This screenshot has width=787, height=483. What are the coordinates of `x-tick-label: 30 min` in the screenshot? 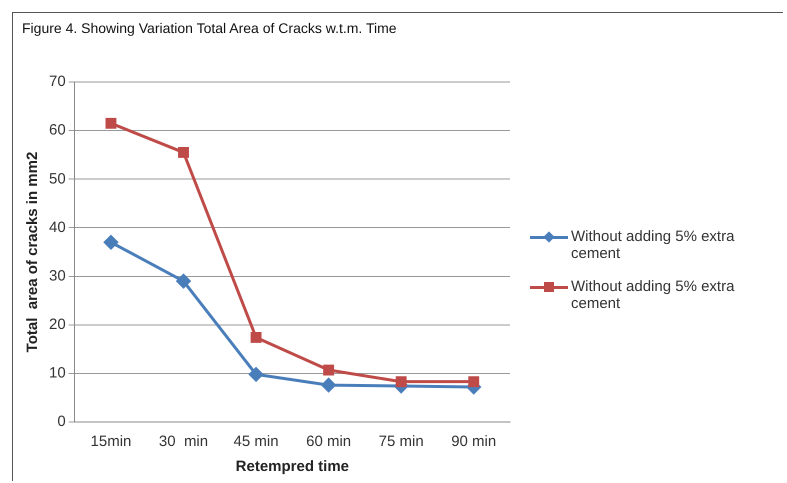 It's located at (183, 441).